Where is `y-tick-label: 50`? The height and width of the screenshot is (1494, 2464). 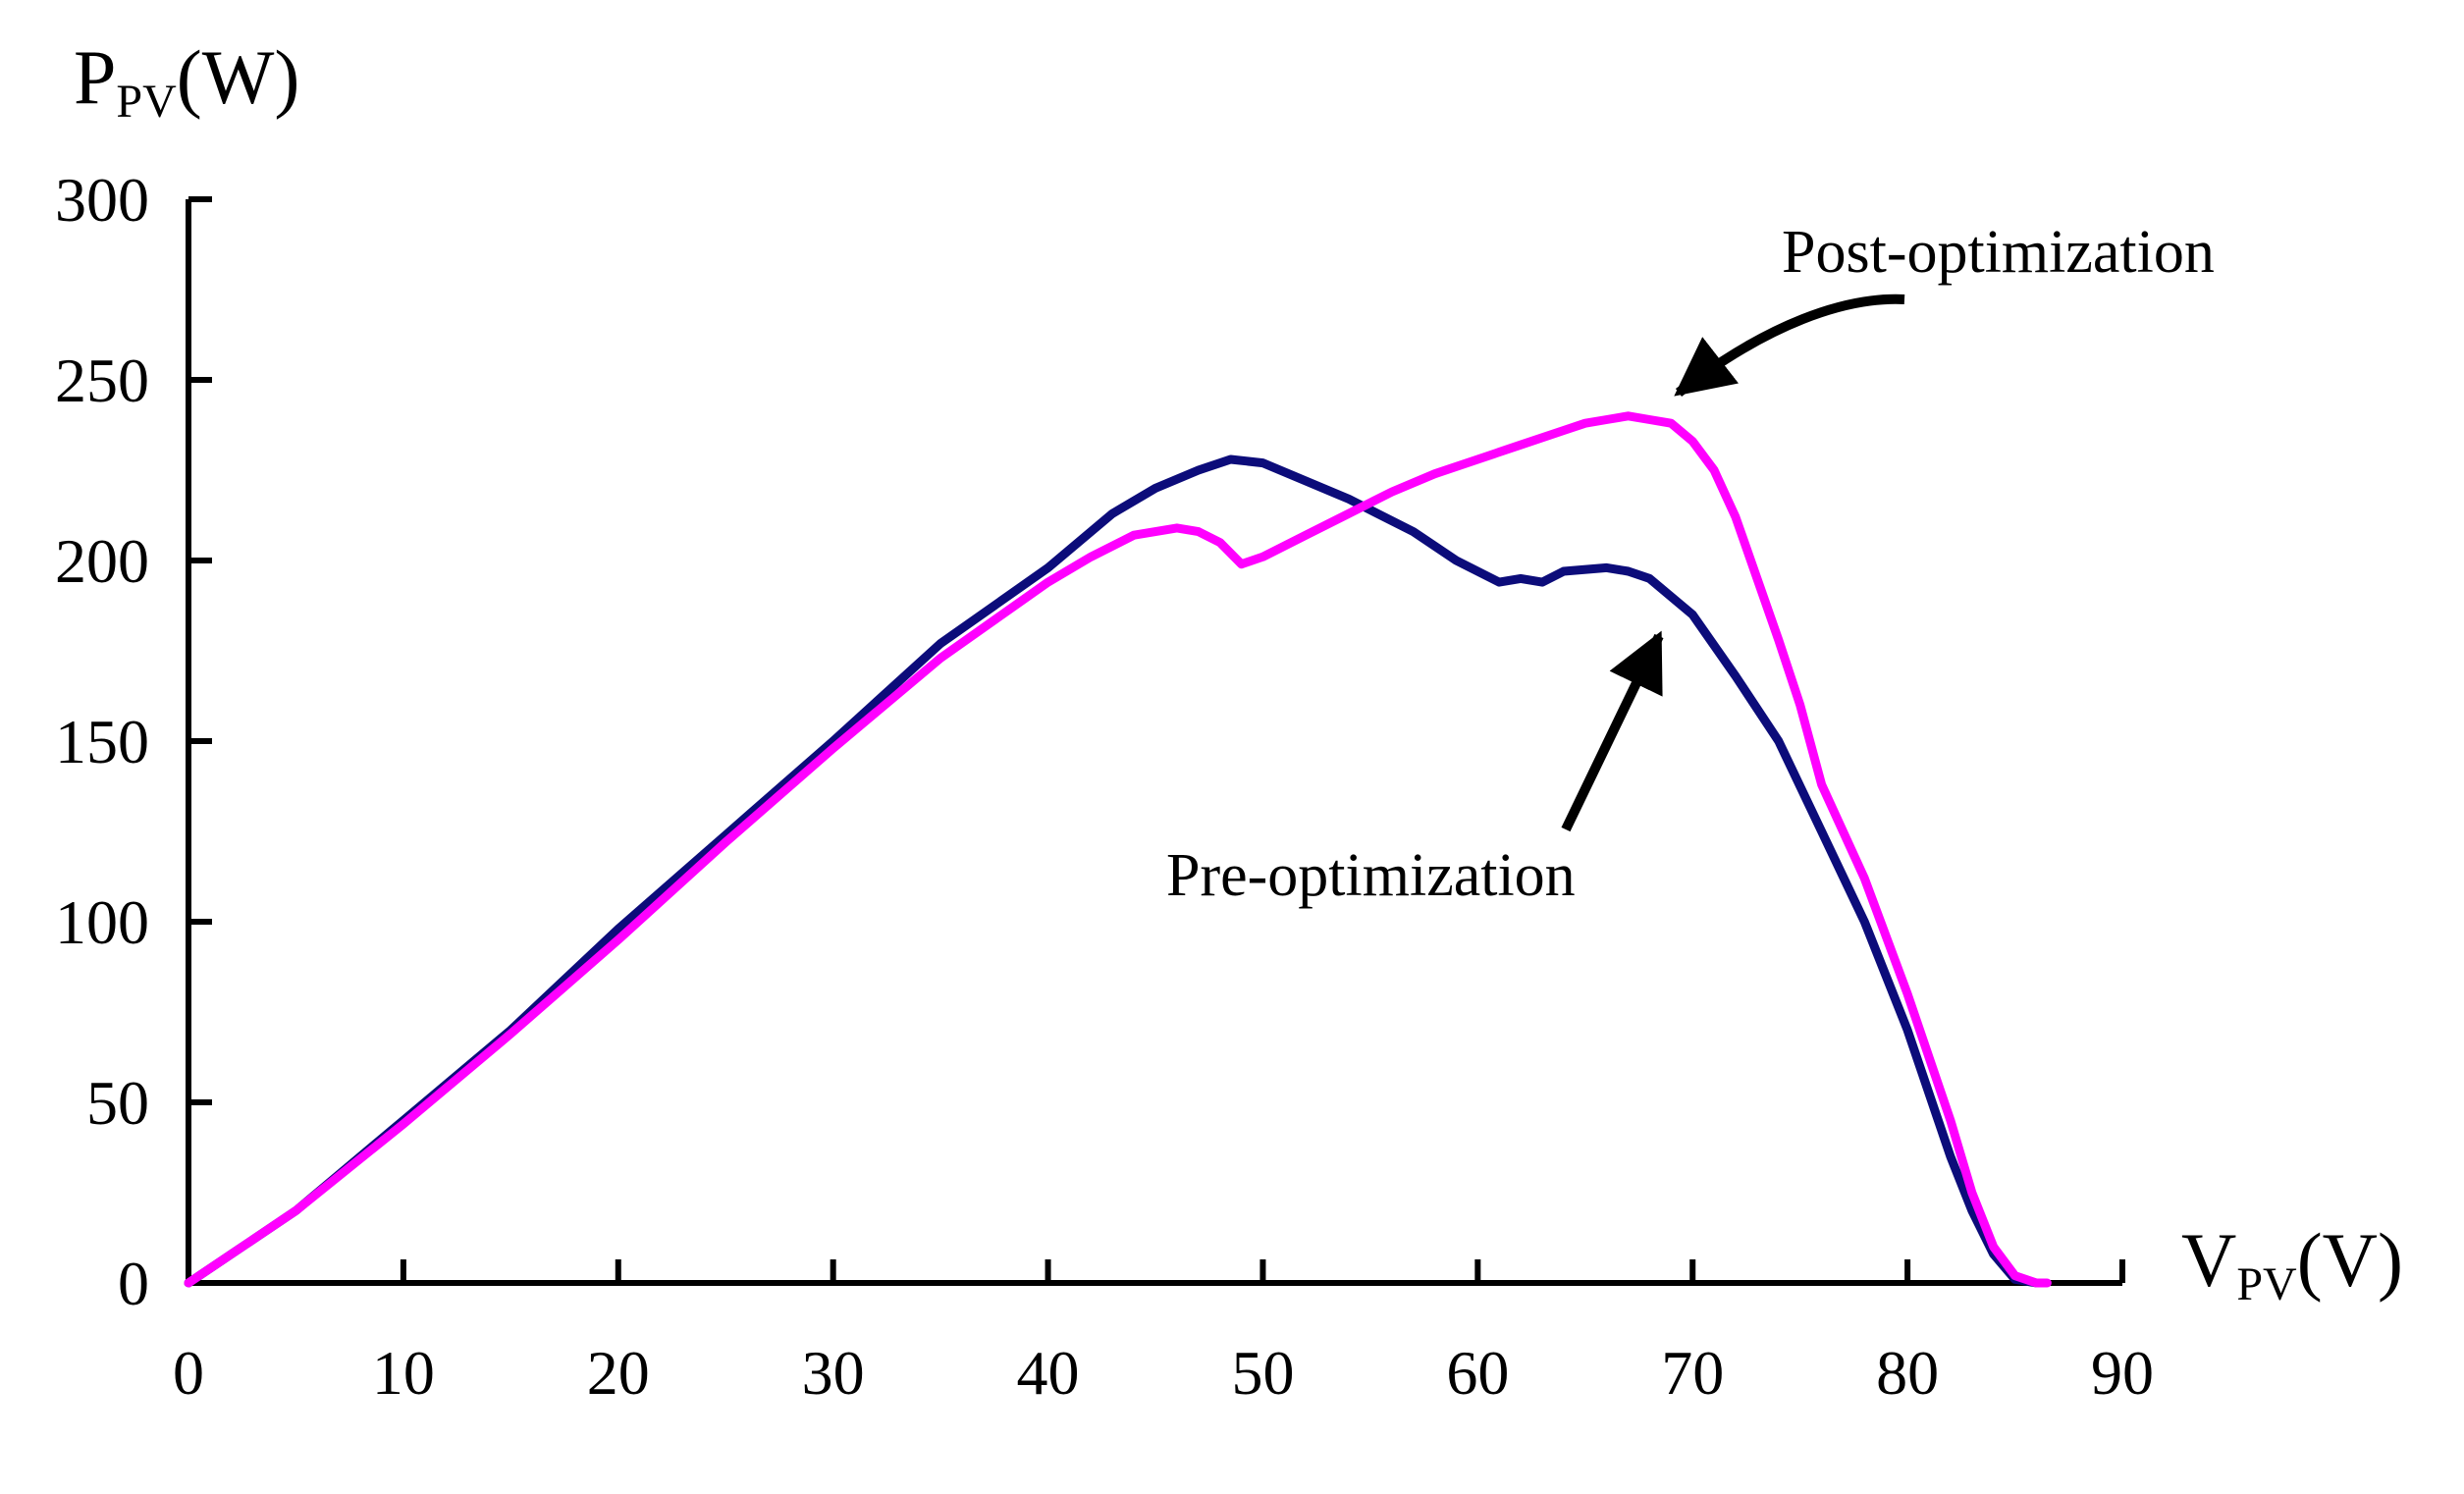 y-tick-label: 50 is located at coordinates (117, 1103).